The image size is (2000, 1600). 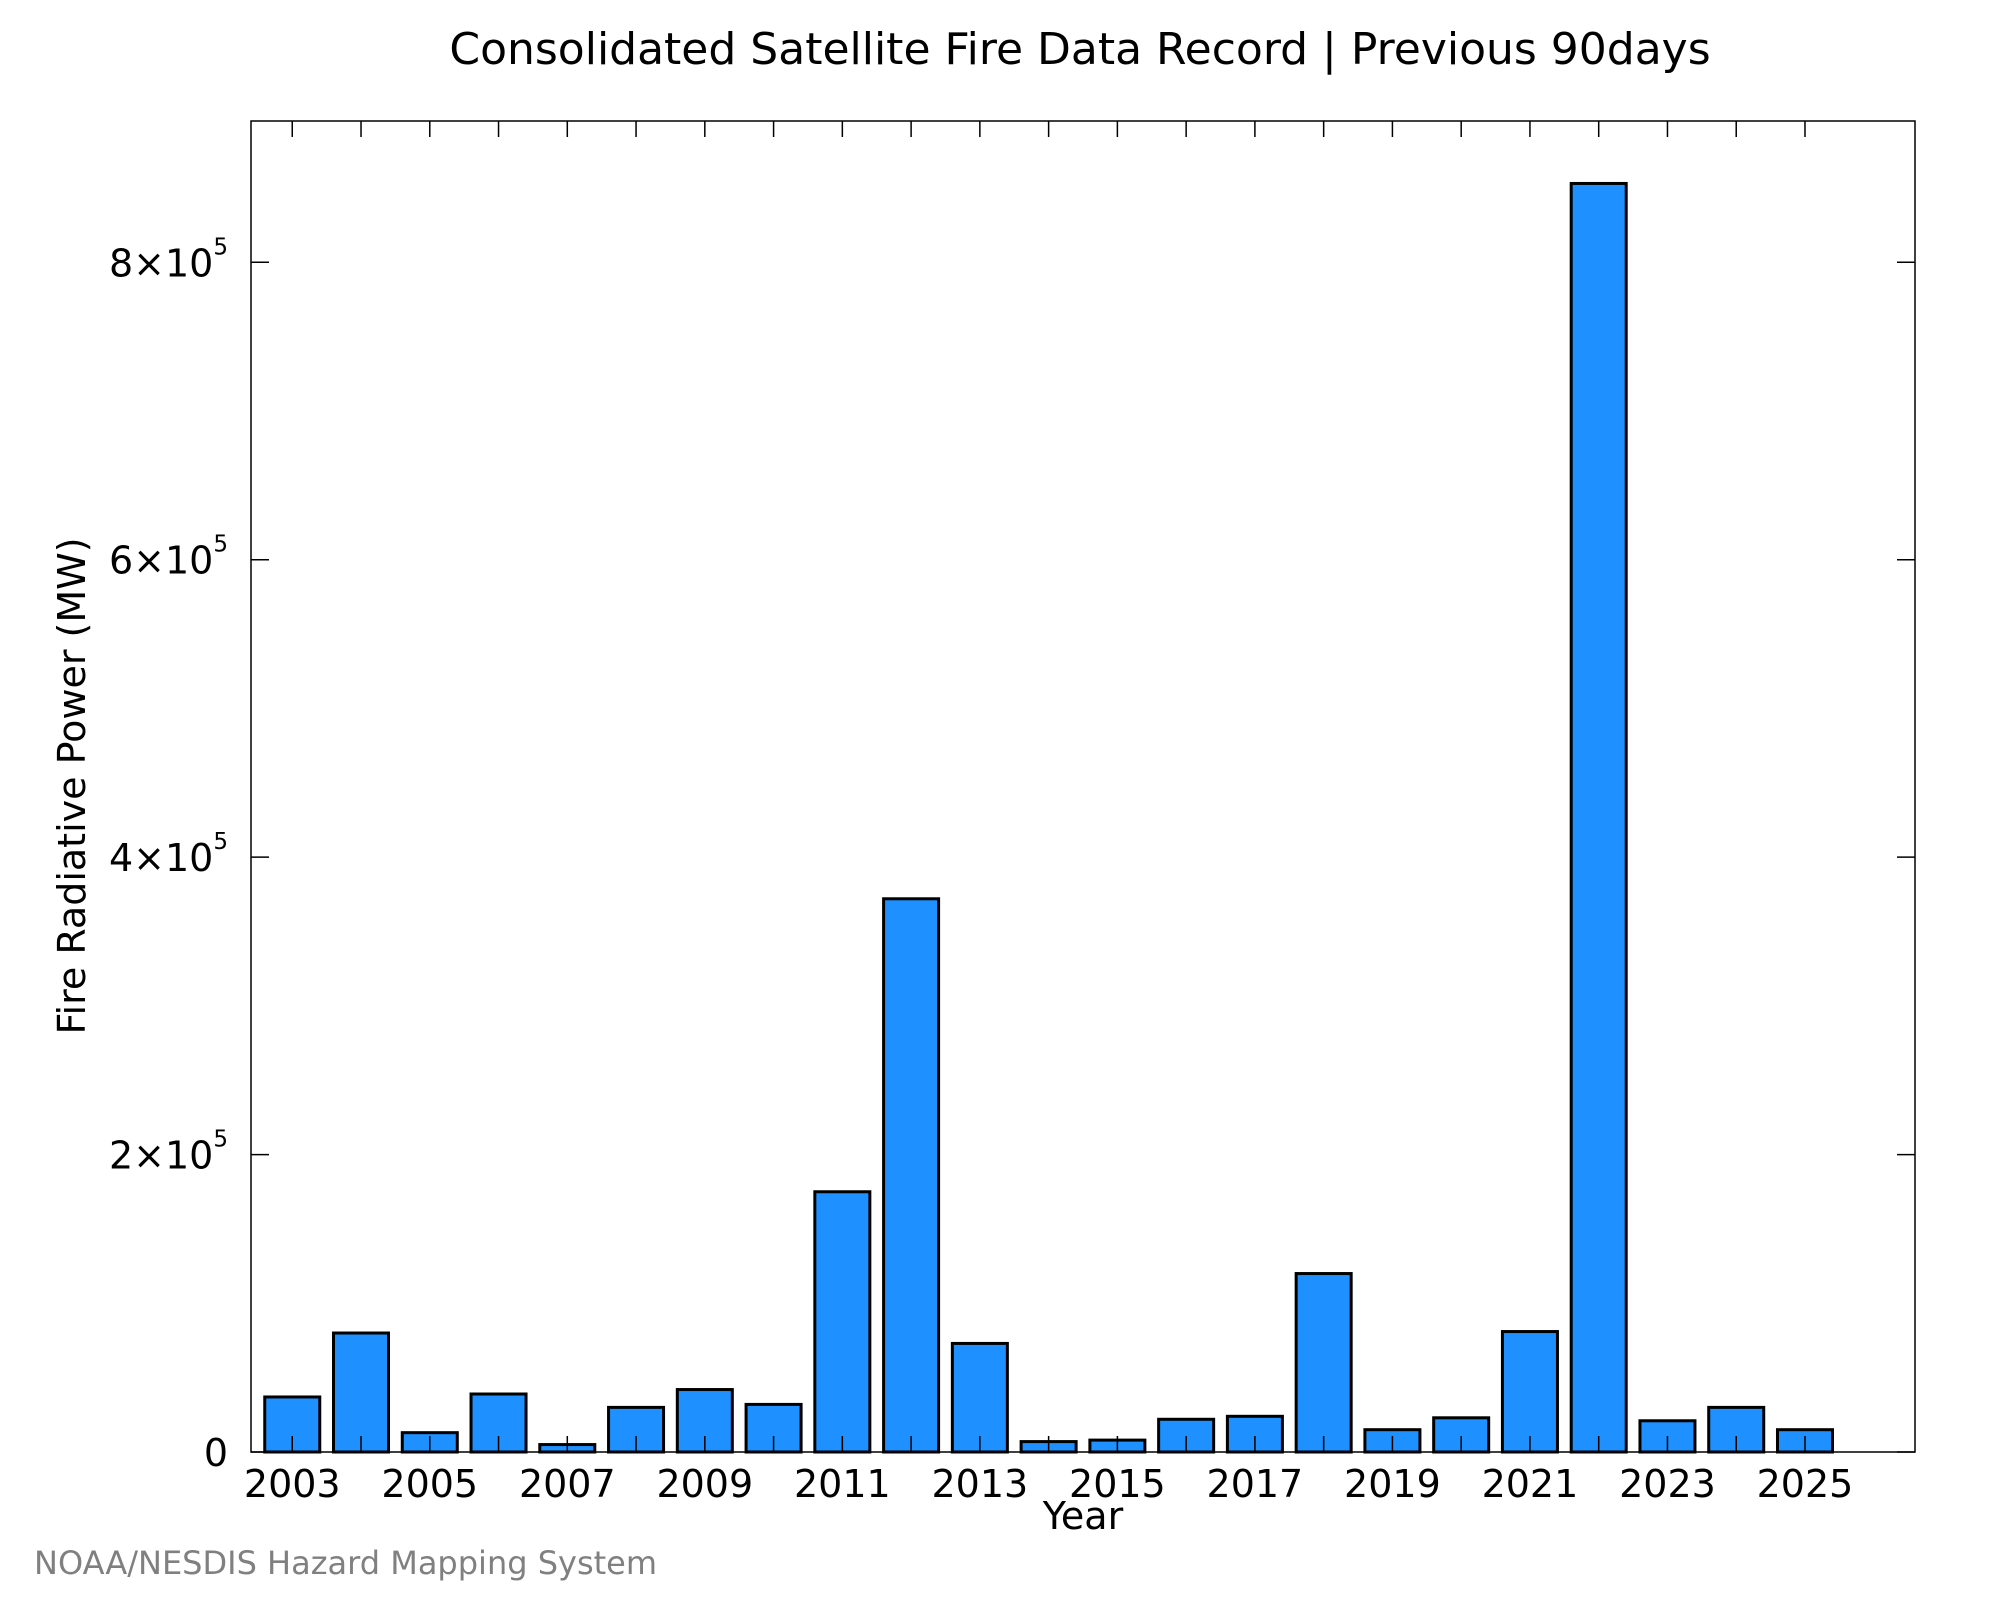 What do you see at coordinates (292, 1484) in the screenshot?
I see `x-tick-label-2003: 2003` at bounding box center [292, 1484].